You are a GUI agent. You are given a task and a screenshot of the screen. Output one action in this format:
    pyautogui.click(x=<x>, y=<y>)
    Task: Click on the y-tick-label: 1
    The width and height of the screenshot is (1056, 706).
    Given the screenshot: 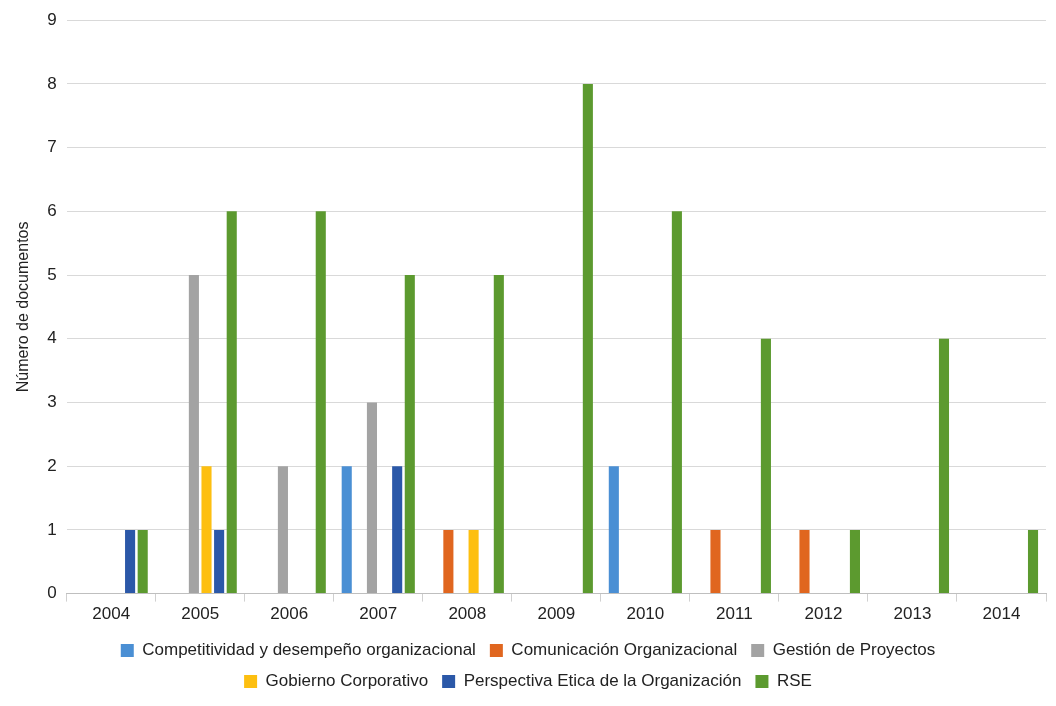 What is the action you would take?
    pyautogui.click(x=52, y=529)
    